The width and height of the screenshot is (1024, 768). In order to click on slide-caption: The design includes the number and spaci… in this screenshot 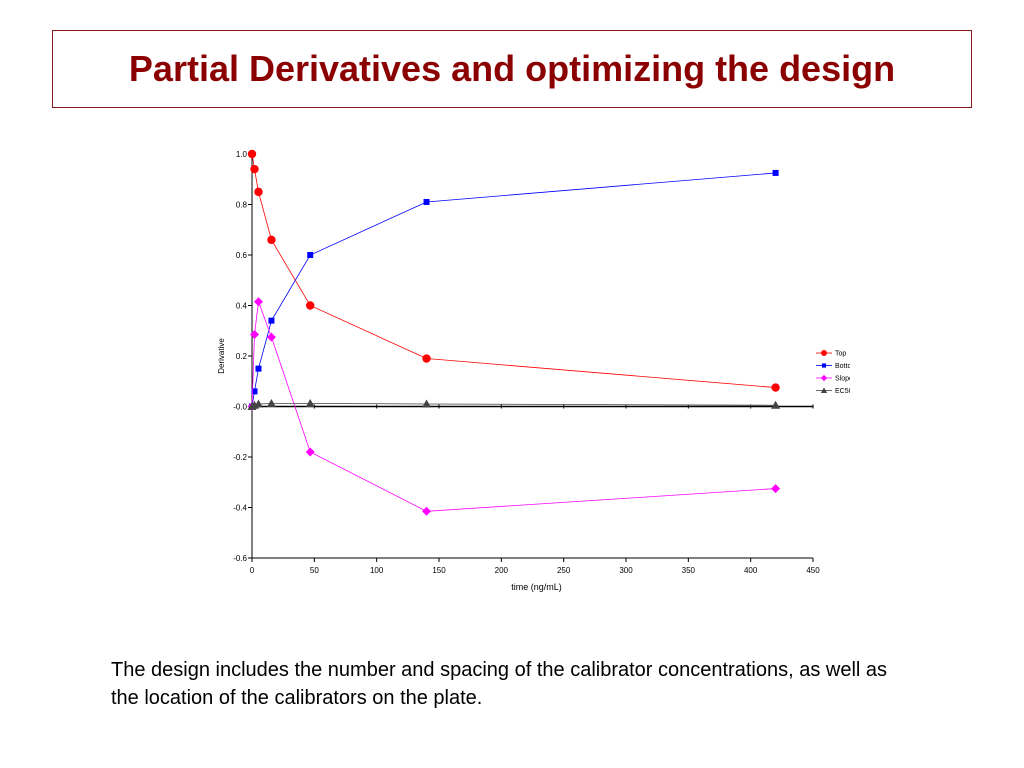, I will do `click(499, 684)`.